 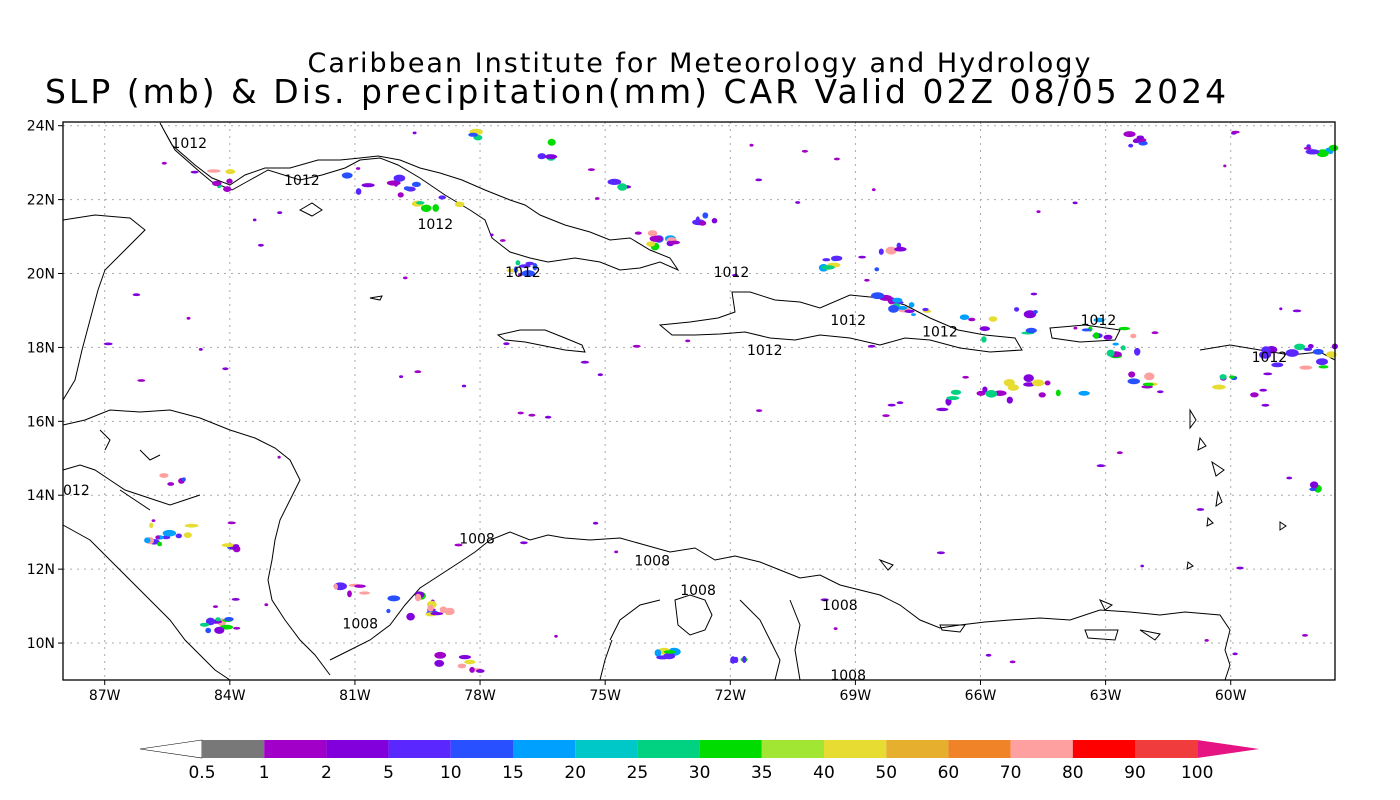 I want to click on colorbar-label: 30, so click(x=700, y=773).